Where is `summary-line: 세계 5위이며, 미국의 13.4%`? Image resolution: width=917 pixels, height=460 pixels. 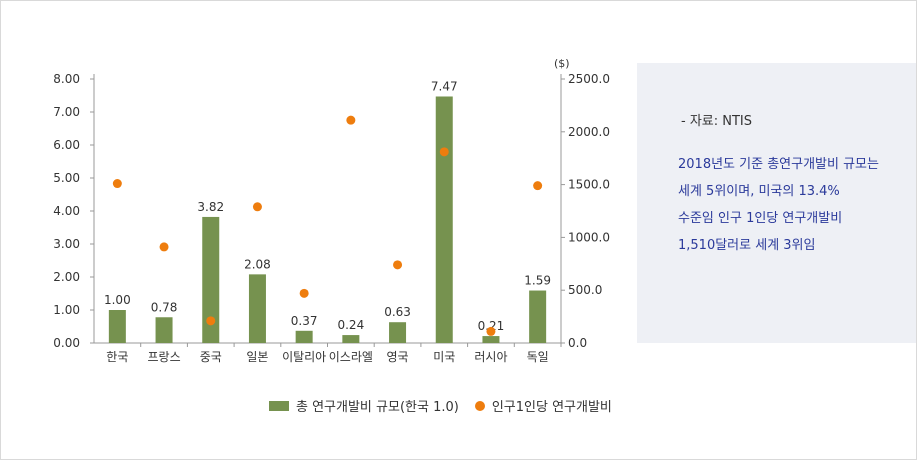 summary-line: 세계 5위이며, 미국의 13.4% is located at coordinates (759, 191).